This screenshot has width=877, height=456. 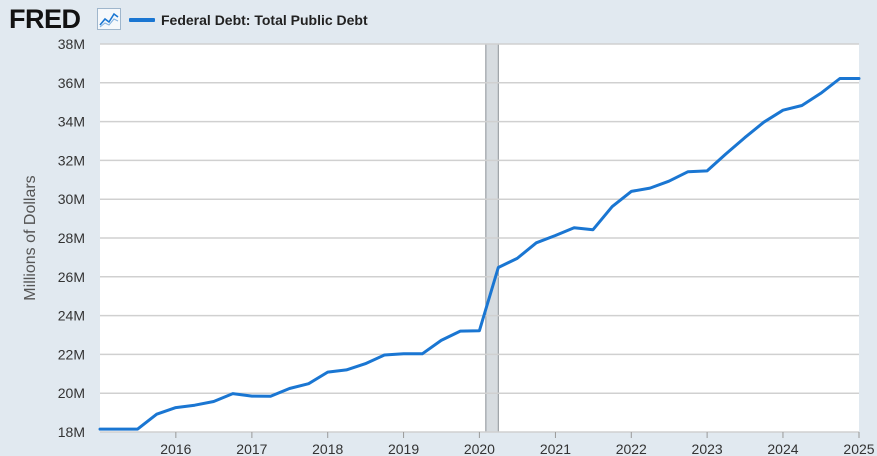 What do you see at coordinates (71, 316) in the screenshot?
I see `y-tick-label: 24M` at bounding box center [71, 316].